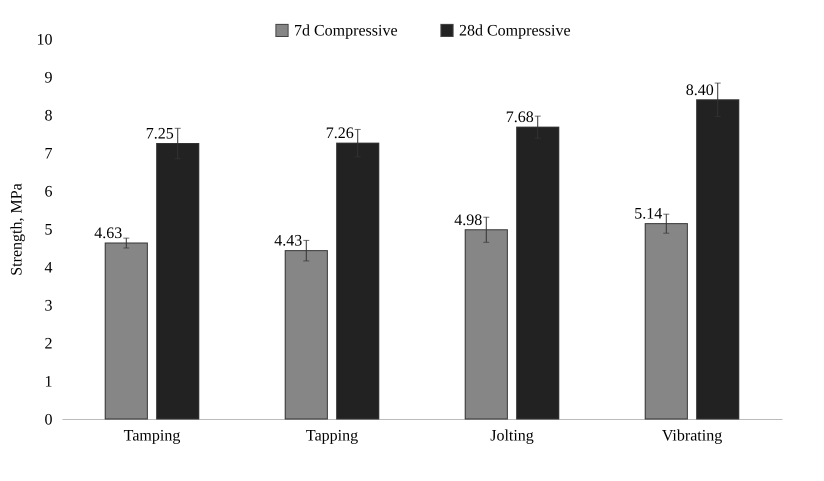  Describe the element at coordinates (48, 230) in the screenshot. I see `y-tick-label: 5` at that location.